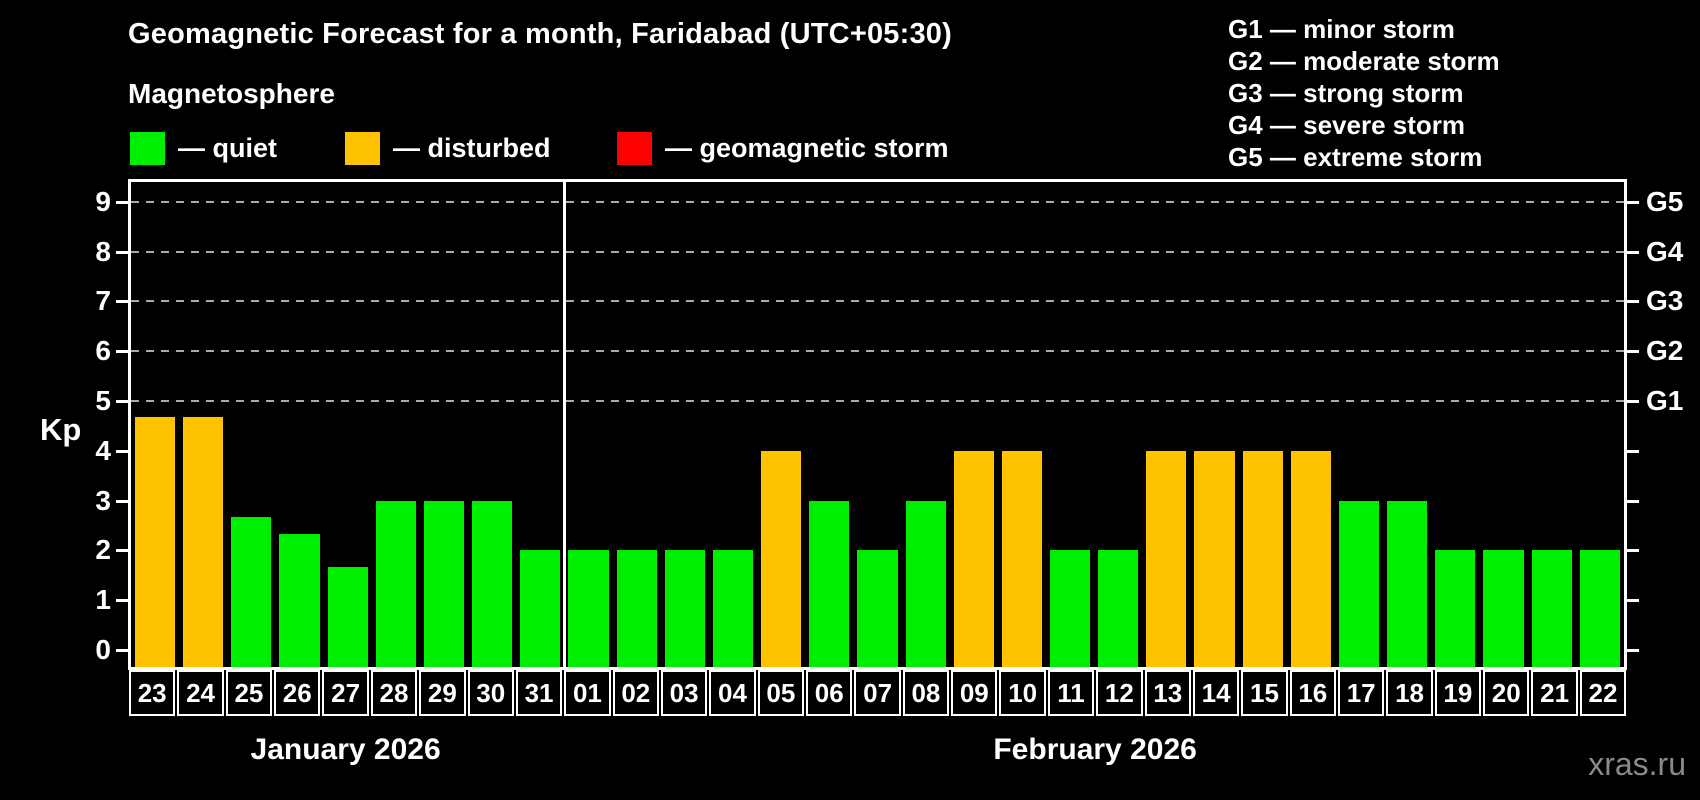 Image resolution: width=1700 pixels, height=800 pixels. I want to click on day-label-15: 15, so click(1264, 693).